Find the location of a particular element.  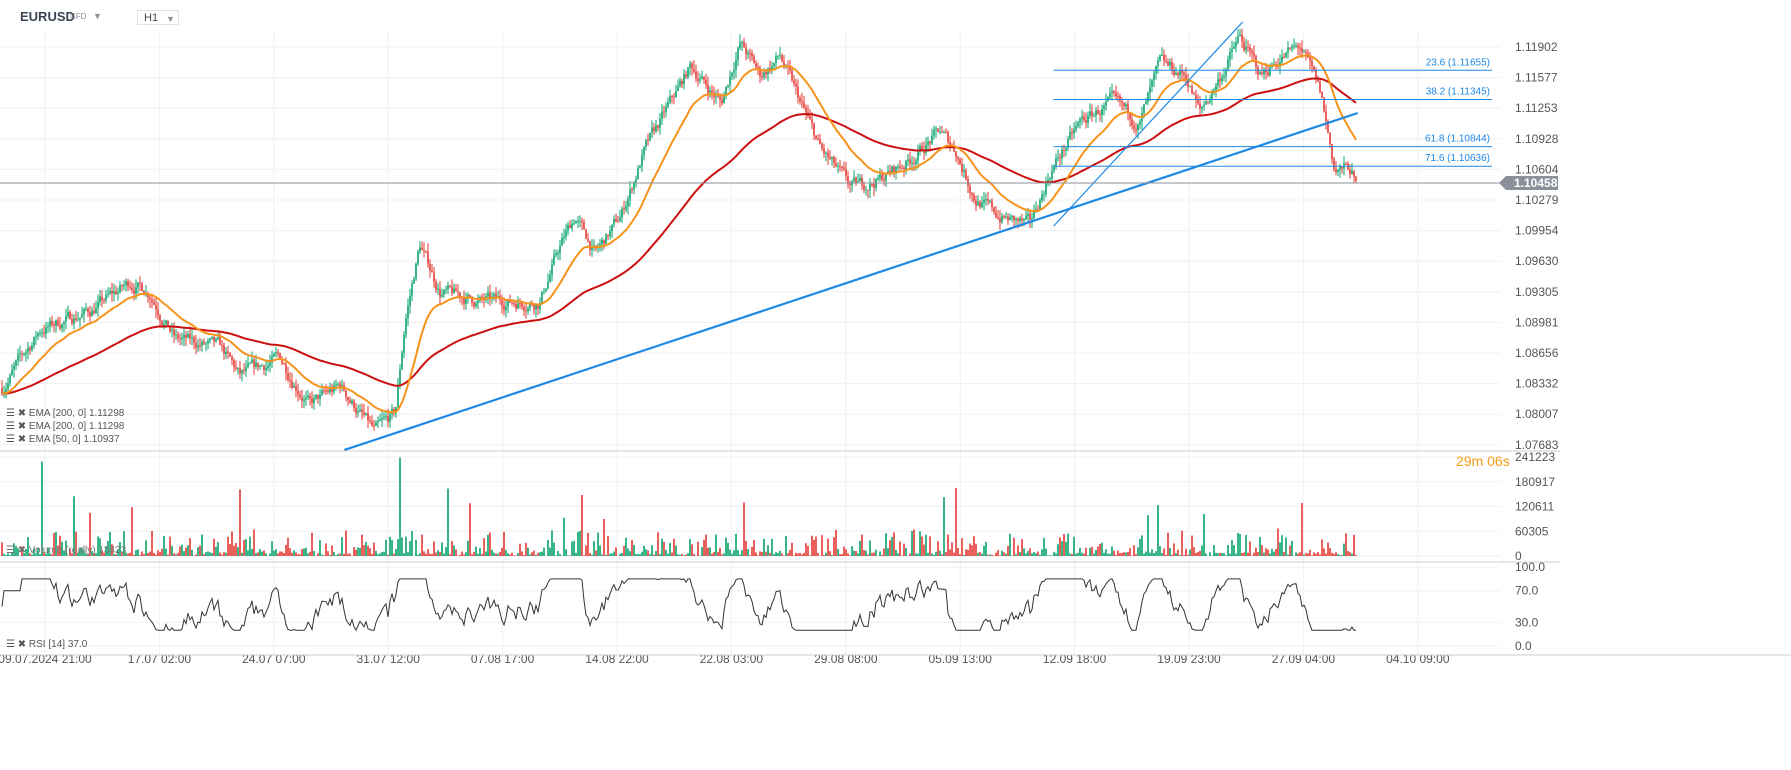

legend-volume: ☰ ✖ Volume (really) 13423 is located at coordinates (66, 550).